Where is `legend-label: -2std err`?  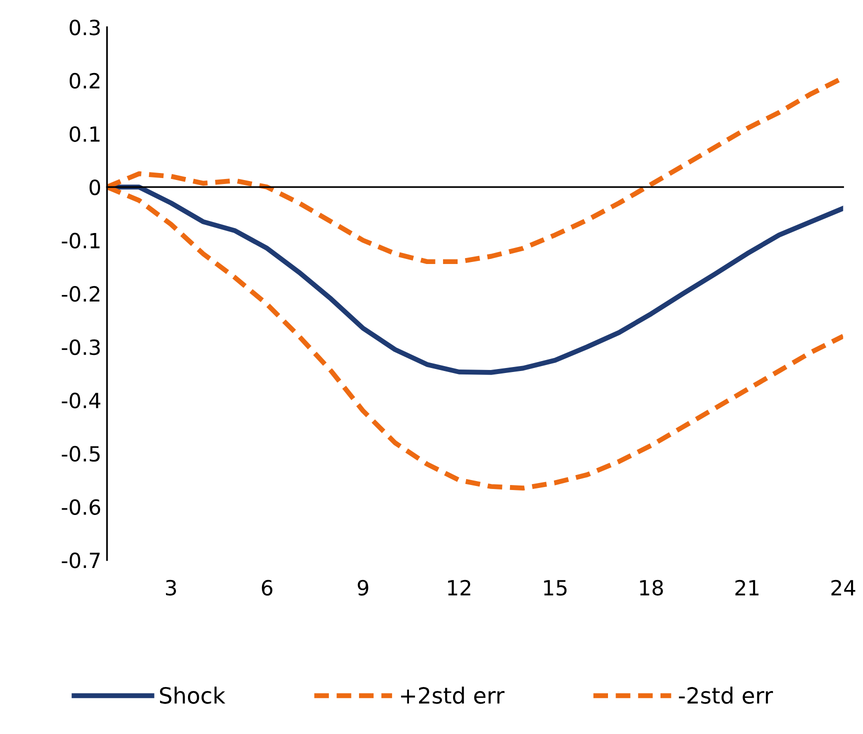
legend-label: -2std err is located at coordinates (726, 695).